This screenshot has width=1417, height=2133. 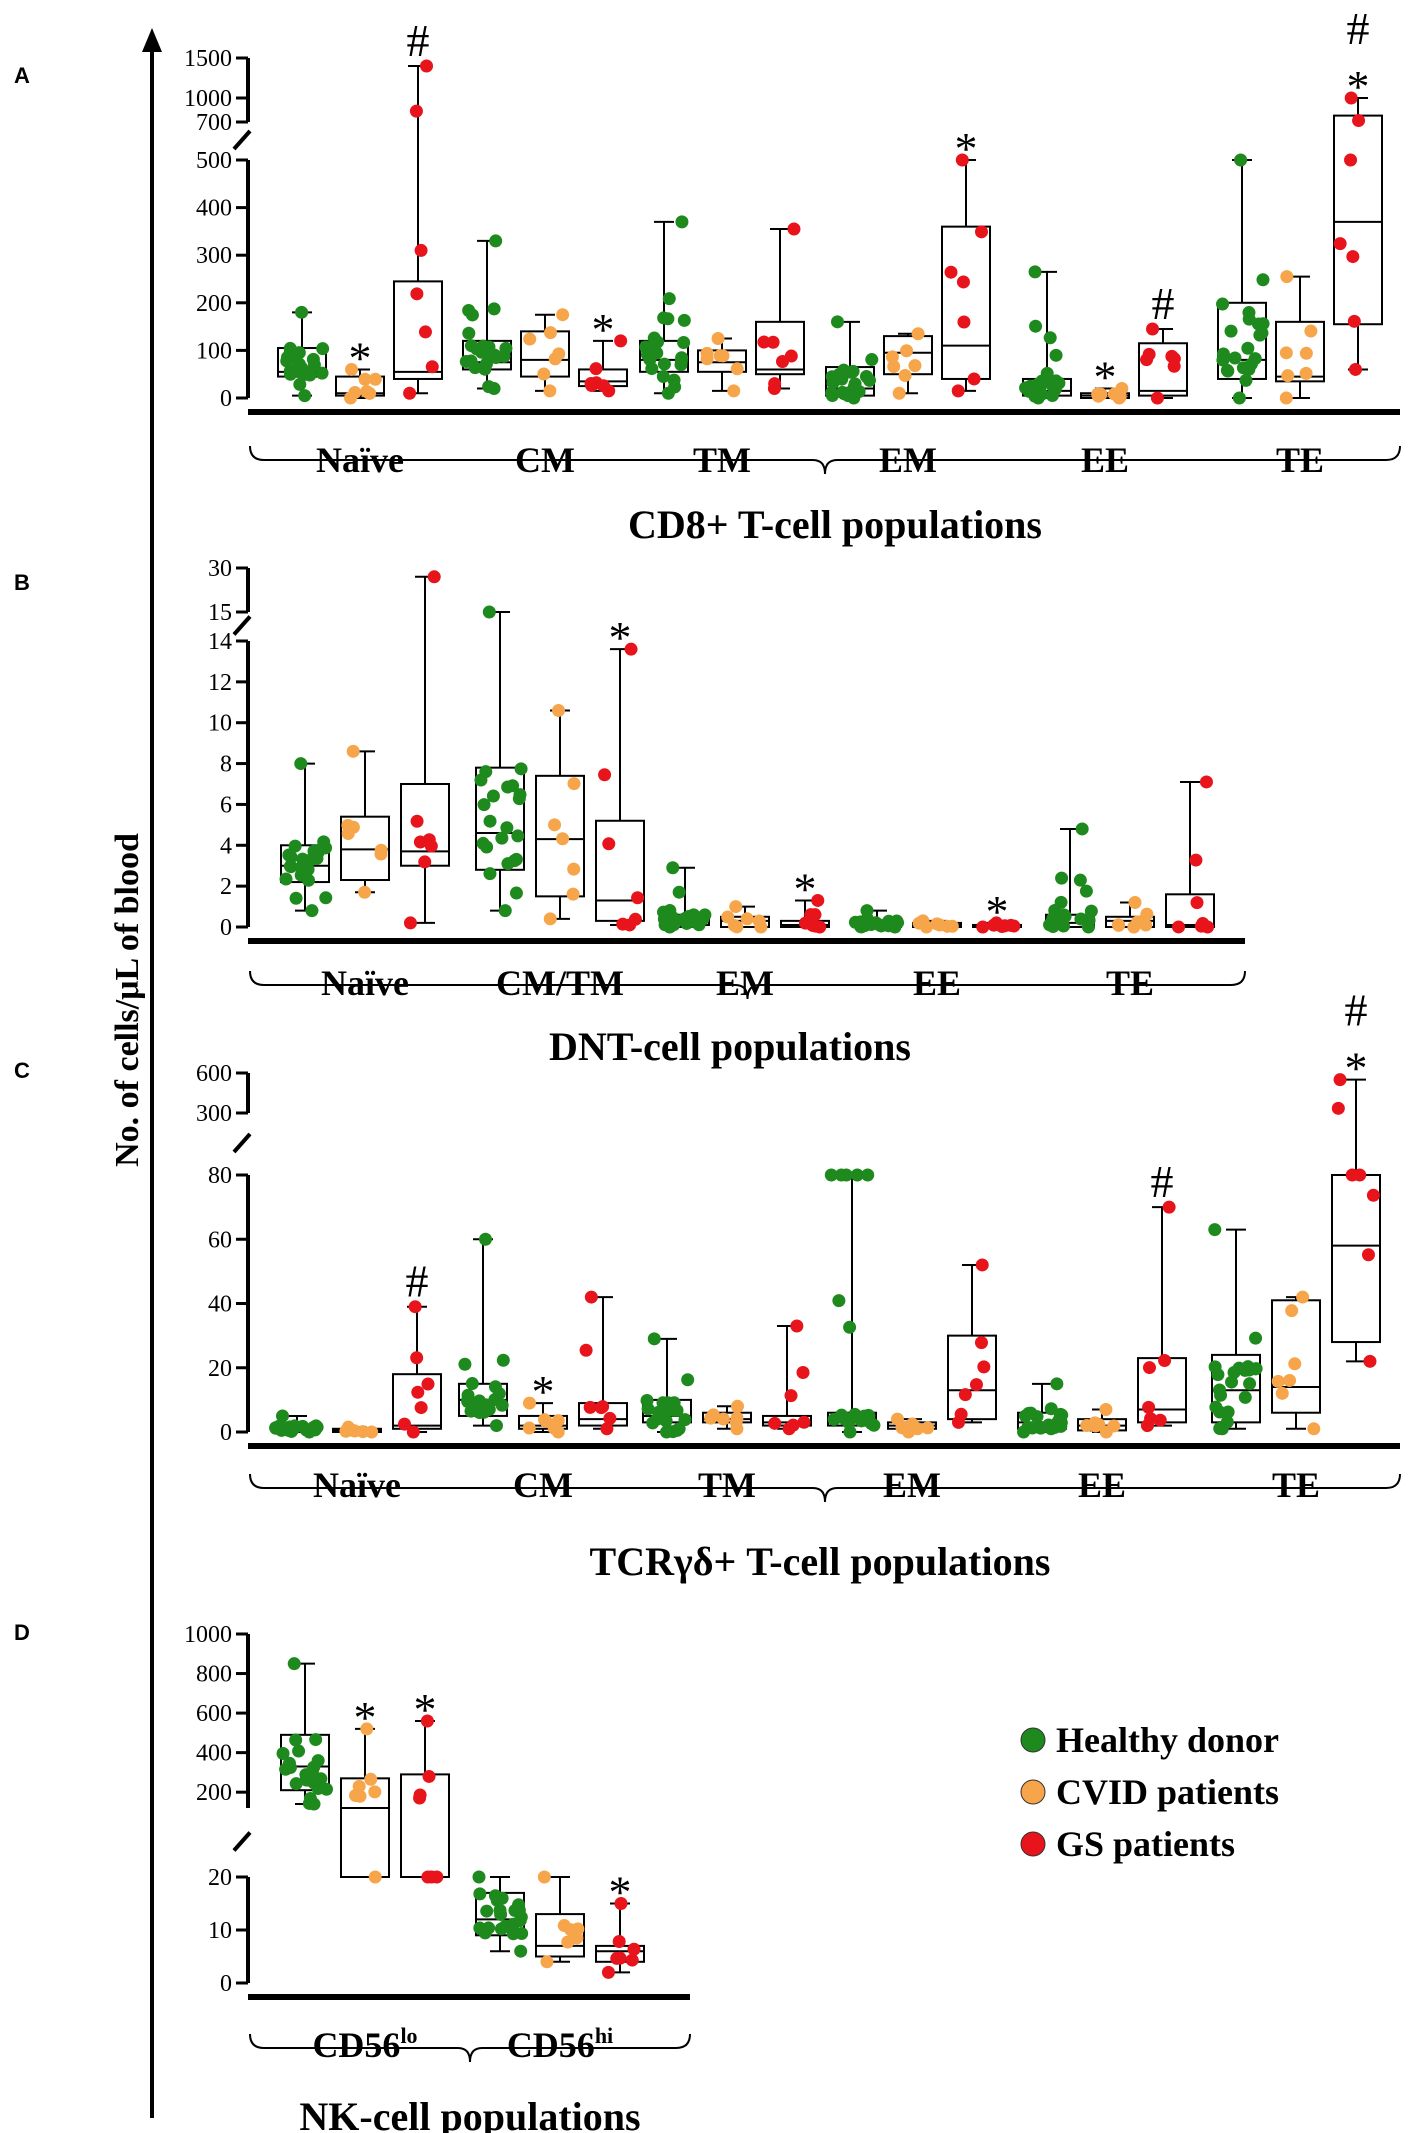 I want to click on box-gs, so click(x=1358, y=233).